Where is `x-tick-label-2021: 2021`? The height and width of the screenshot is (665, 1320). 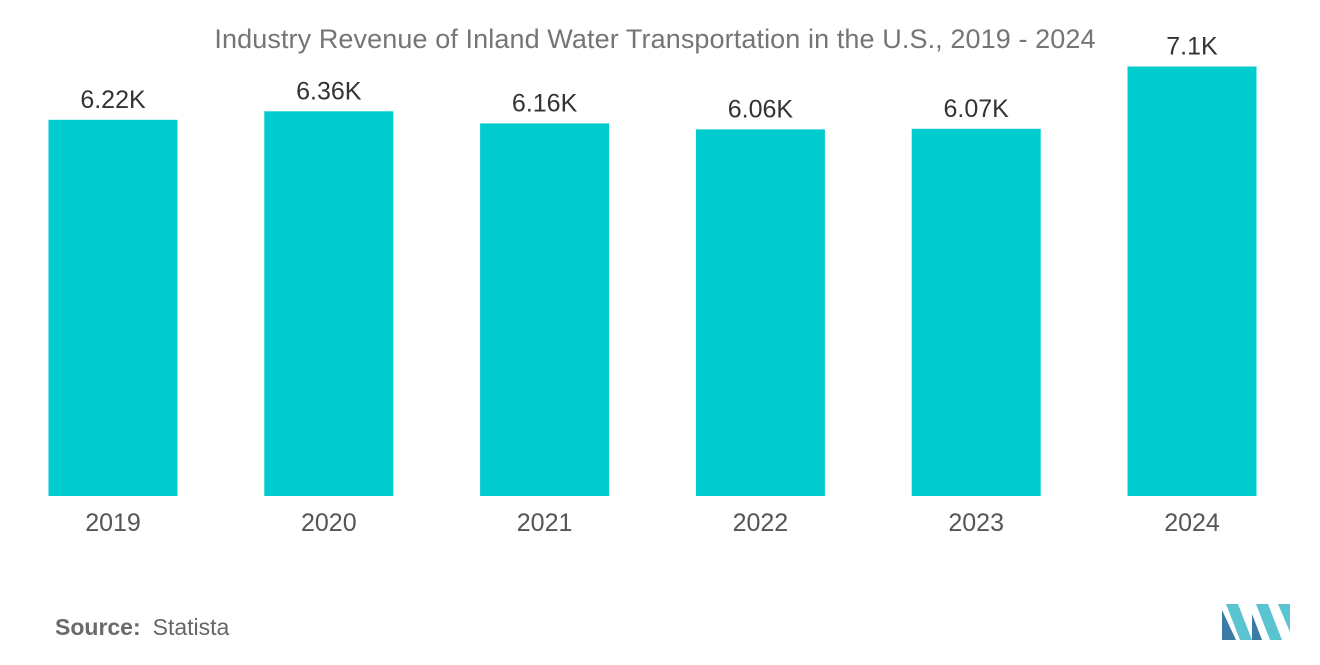
x-tick-label-2021: 2021 is located at coordinates (545, 523).